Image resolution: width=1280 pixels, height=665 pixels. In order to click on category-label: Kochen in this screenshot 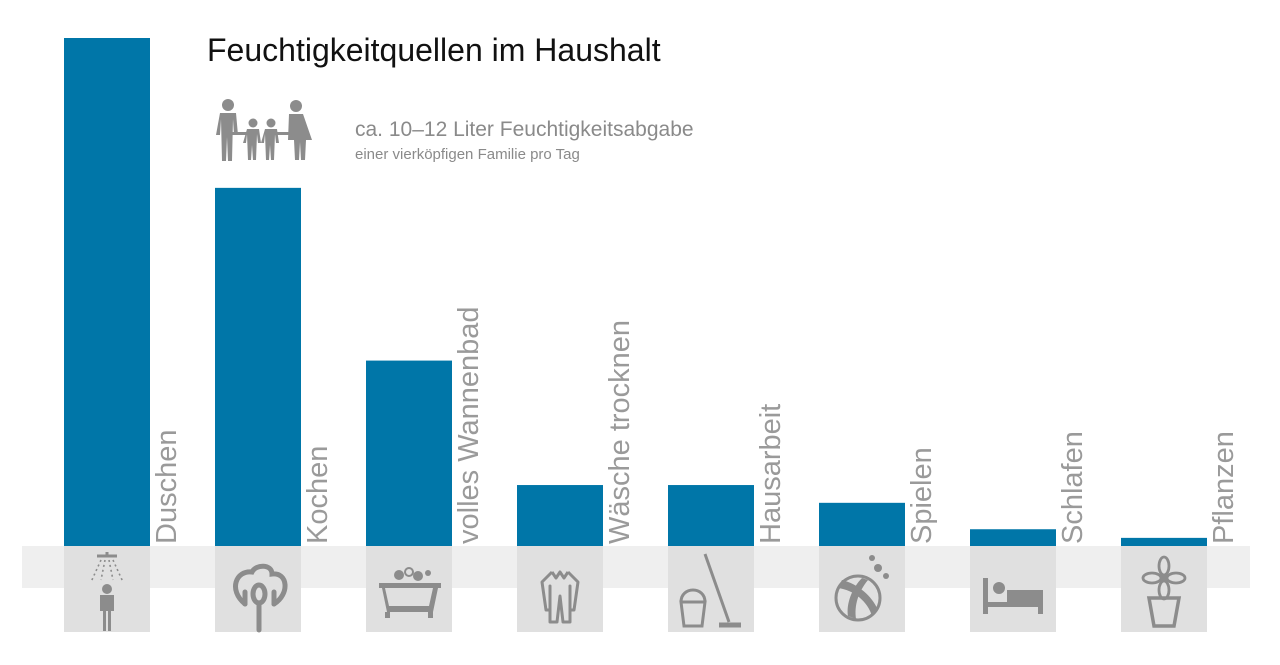, I will do `click(318, 495)`.